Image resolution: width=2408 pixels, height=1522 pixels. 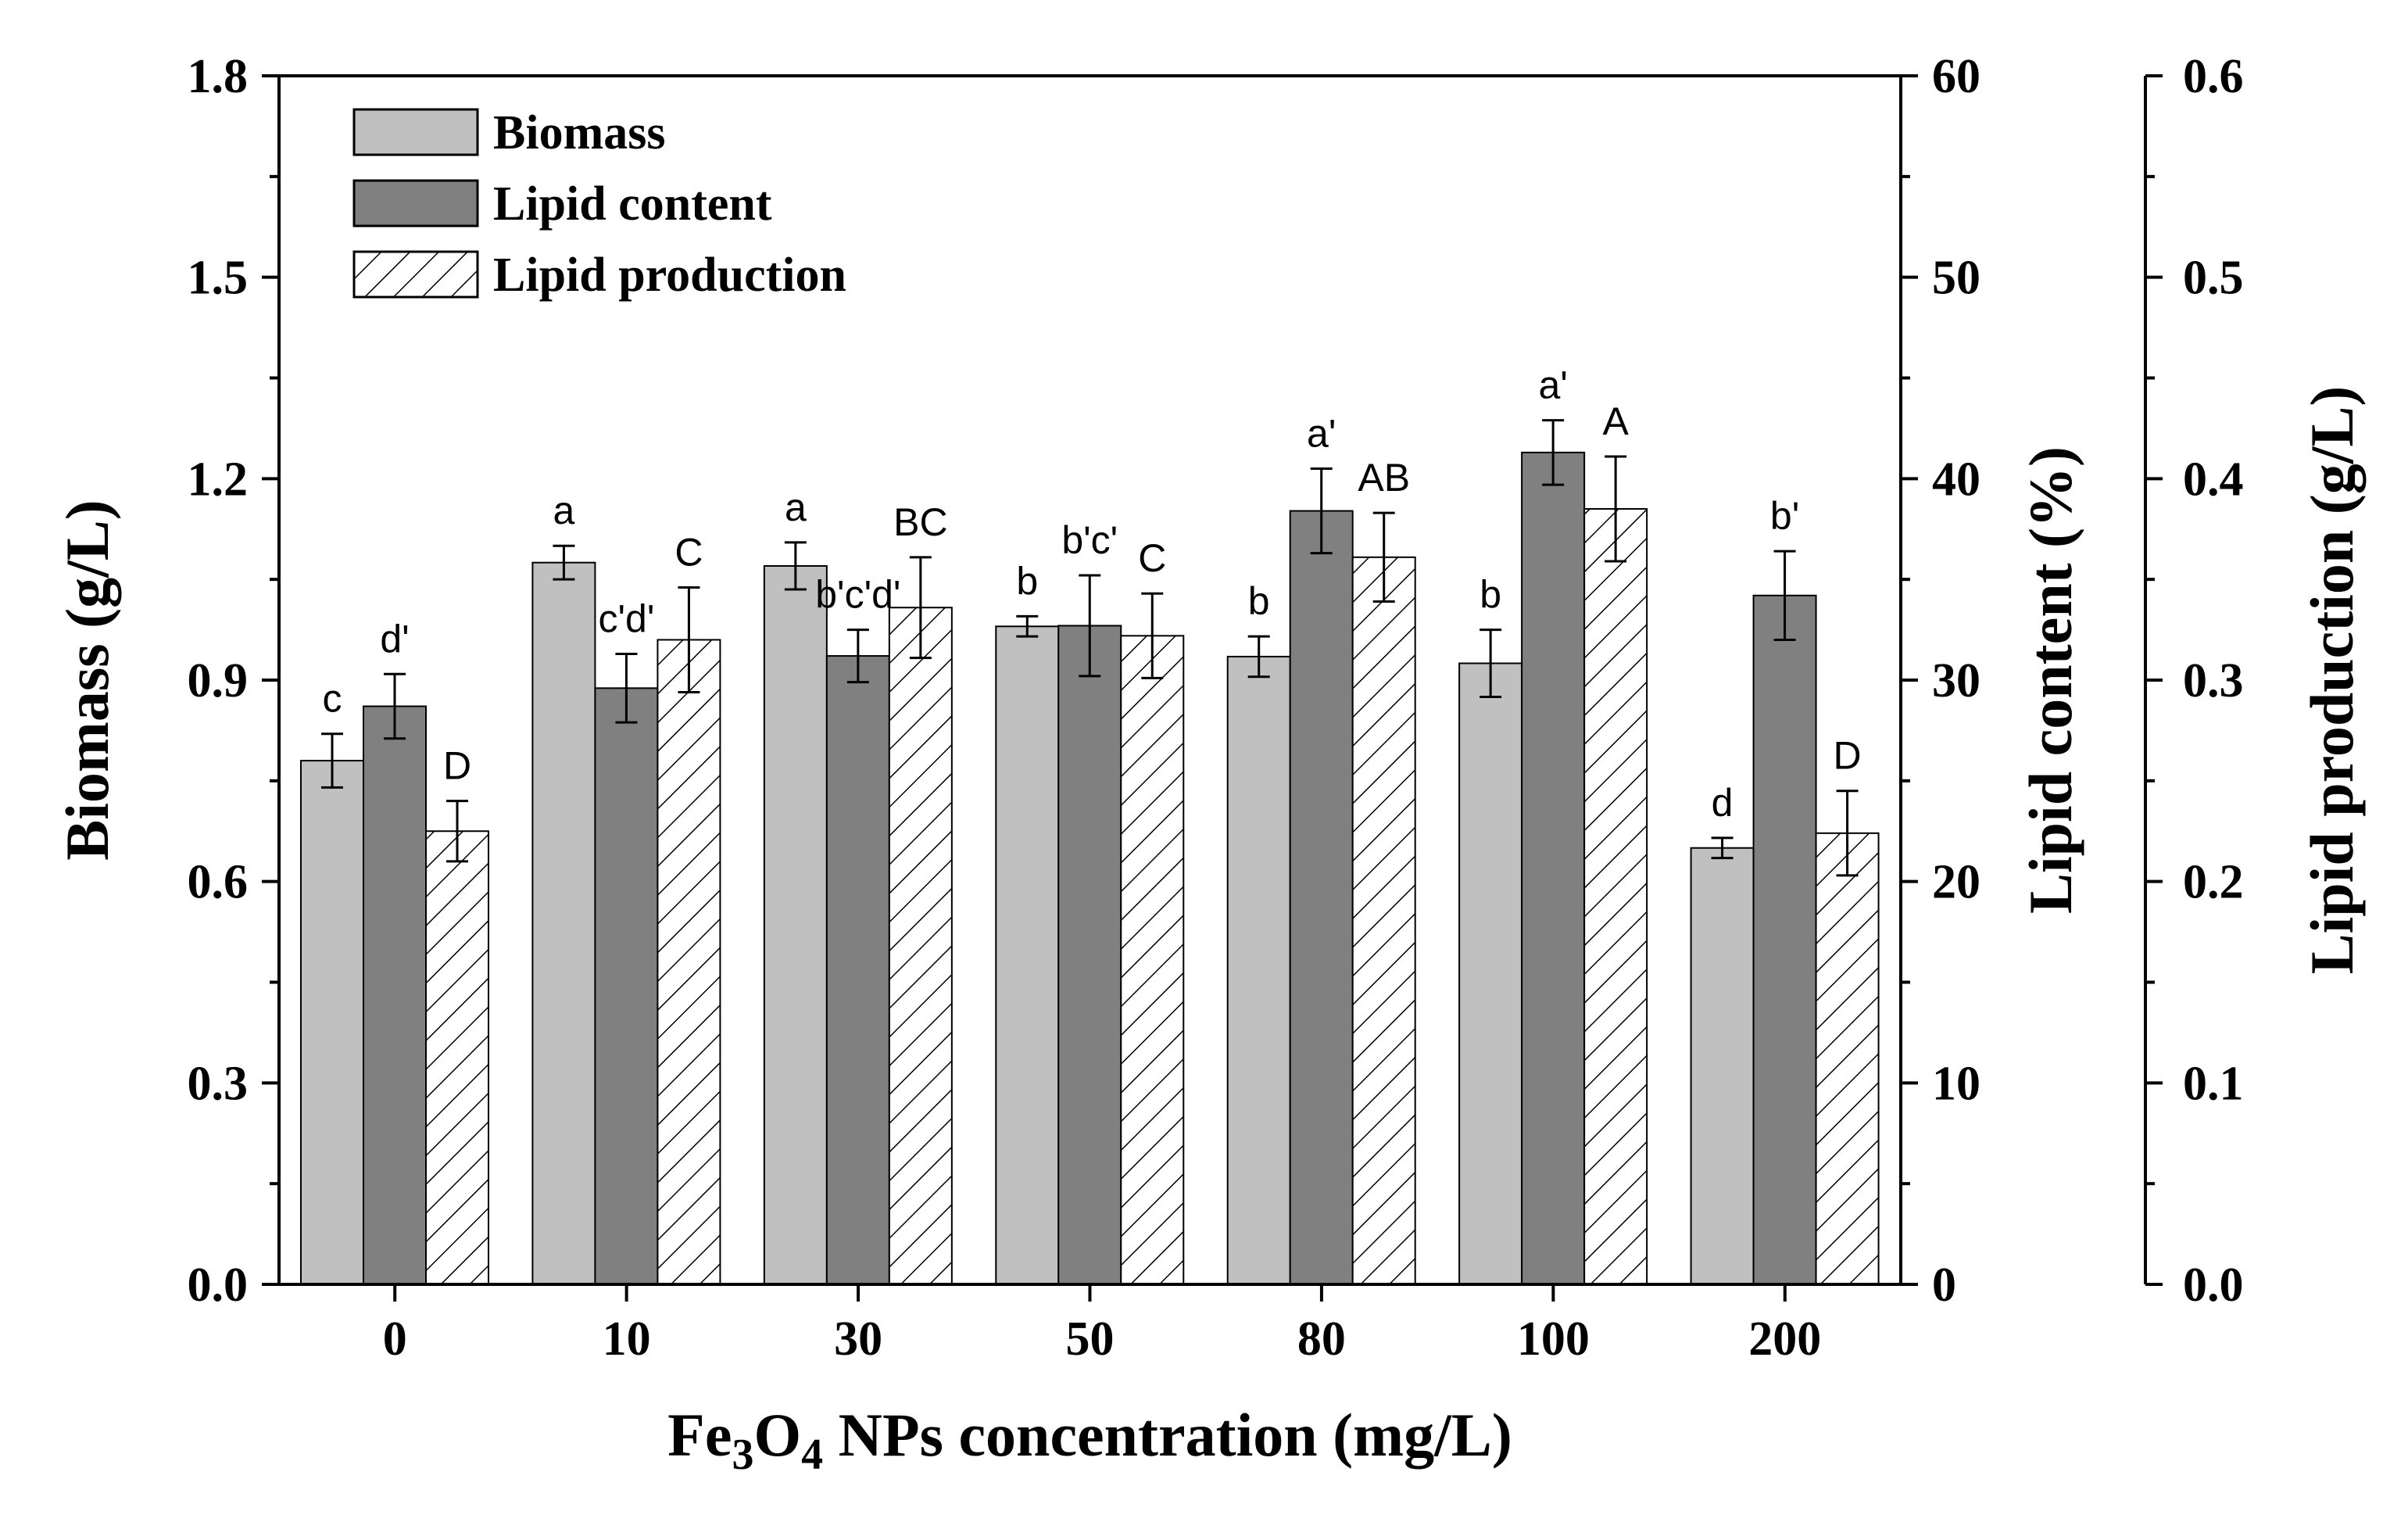 What do you see at coordinates (1956, 479) in the screenshot?
I see `right-axis-tick-label: 40` at bounding box center [1956, 479].